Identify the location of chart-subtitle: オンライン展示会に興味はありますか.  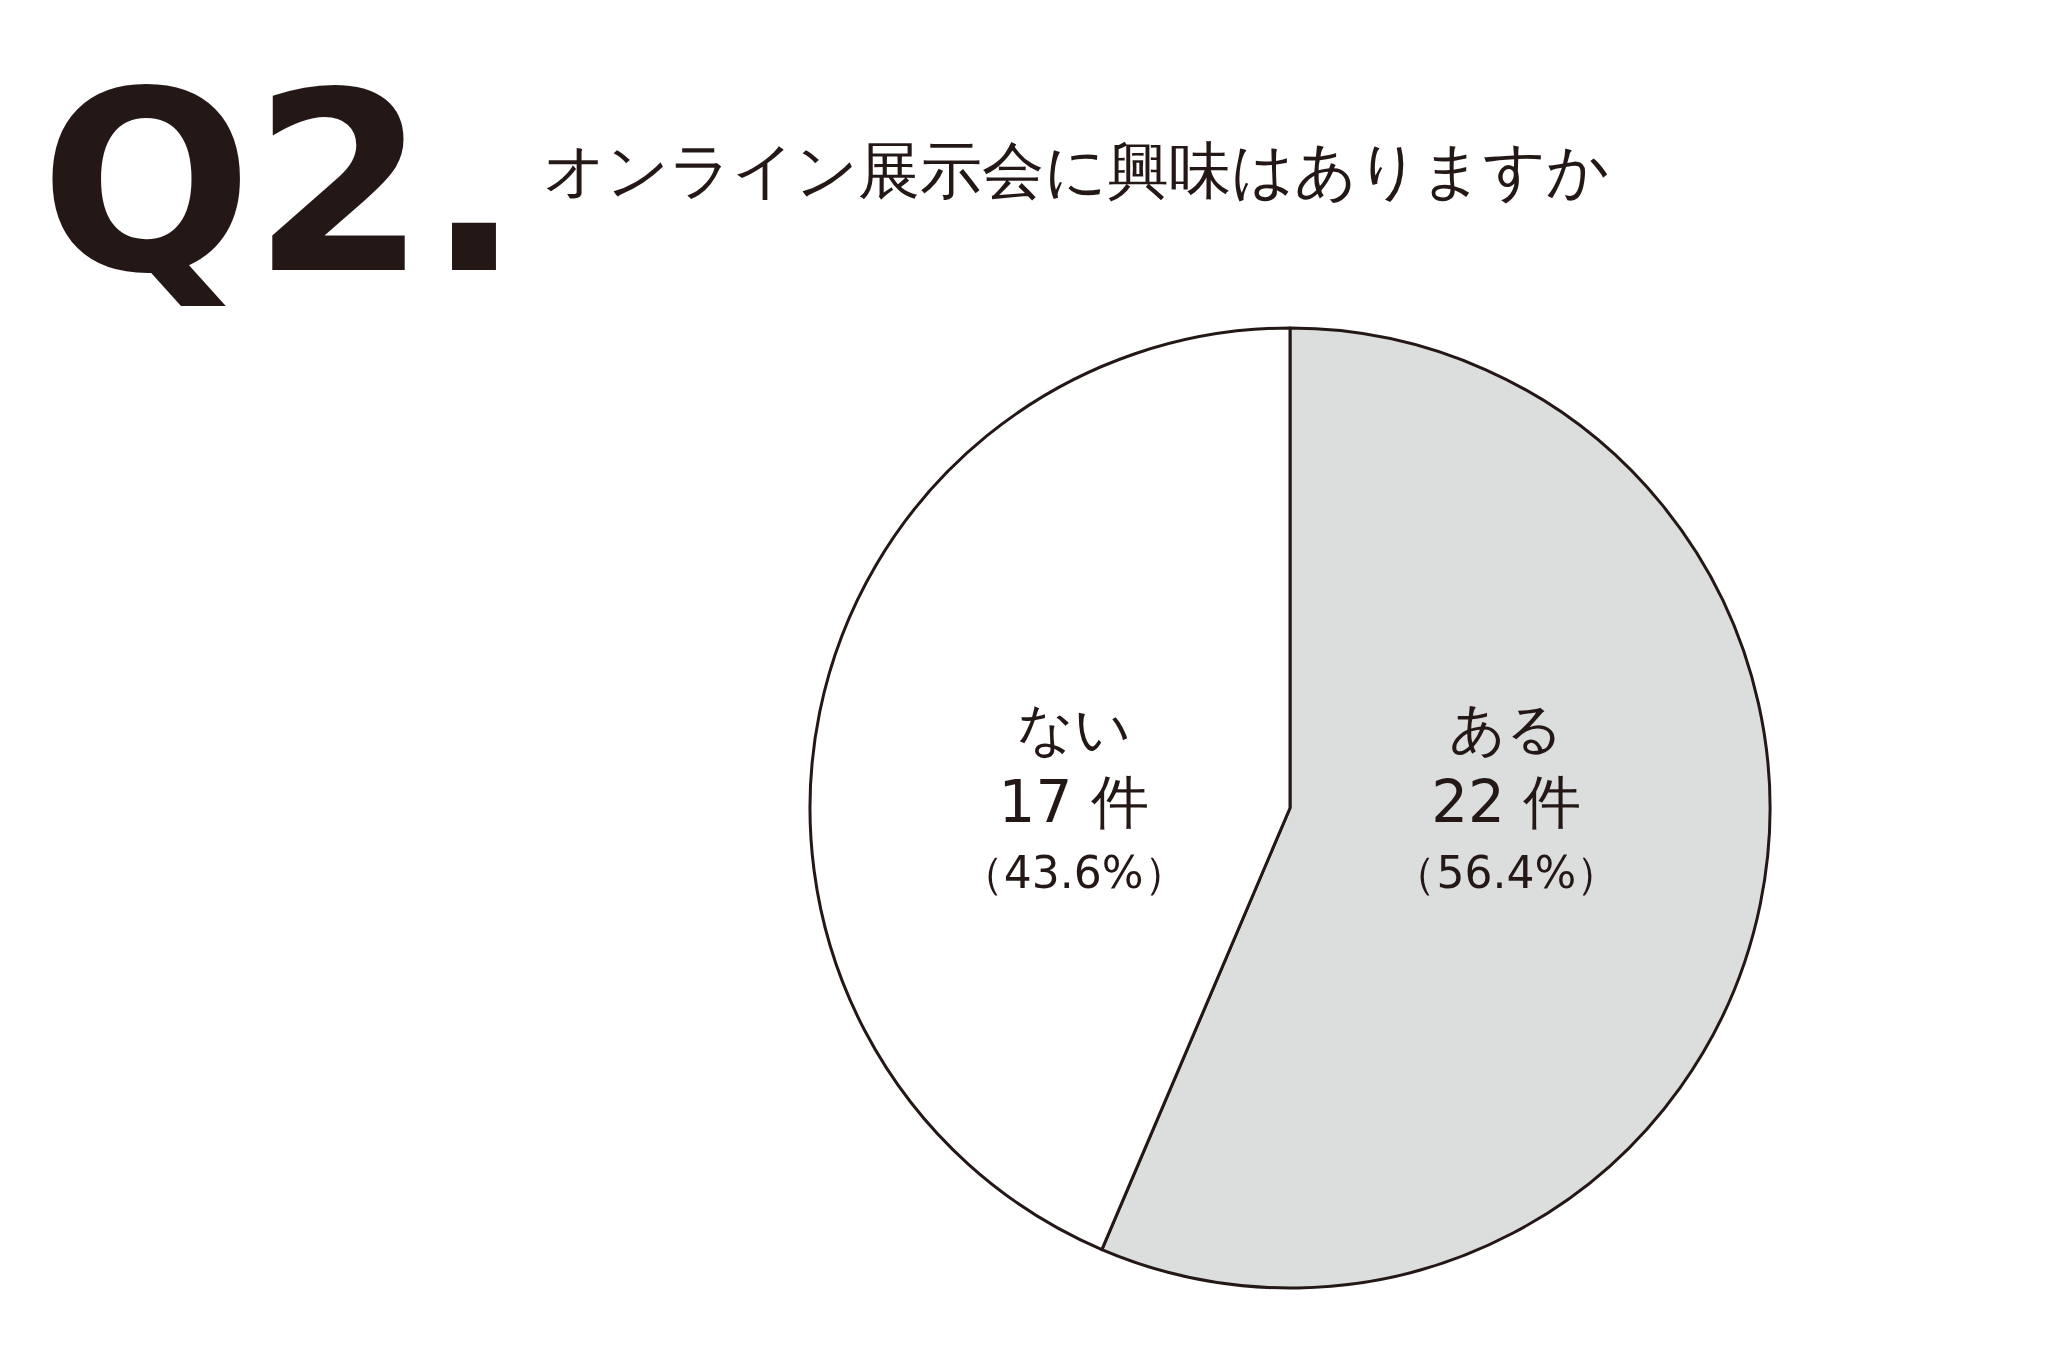
(1076, 170).